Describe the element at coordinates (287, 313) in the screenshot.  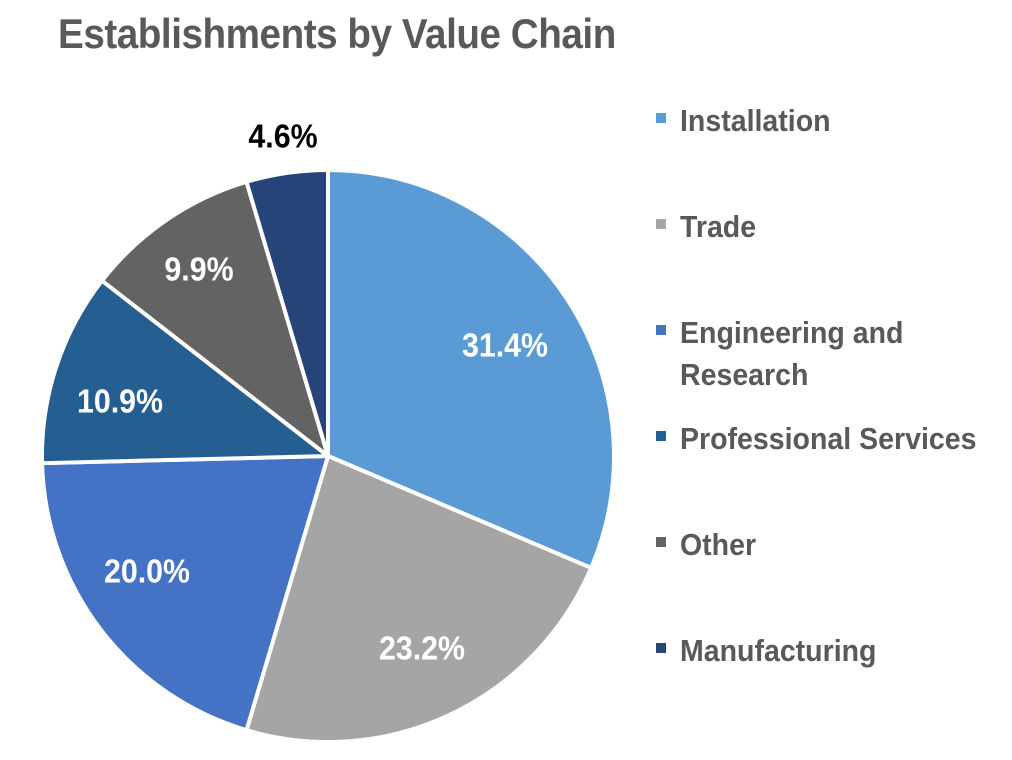
I see `pie-slice-manufacturing` at that location.